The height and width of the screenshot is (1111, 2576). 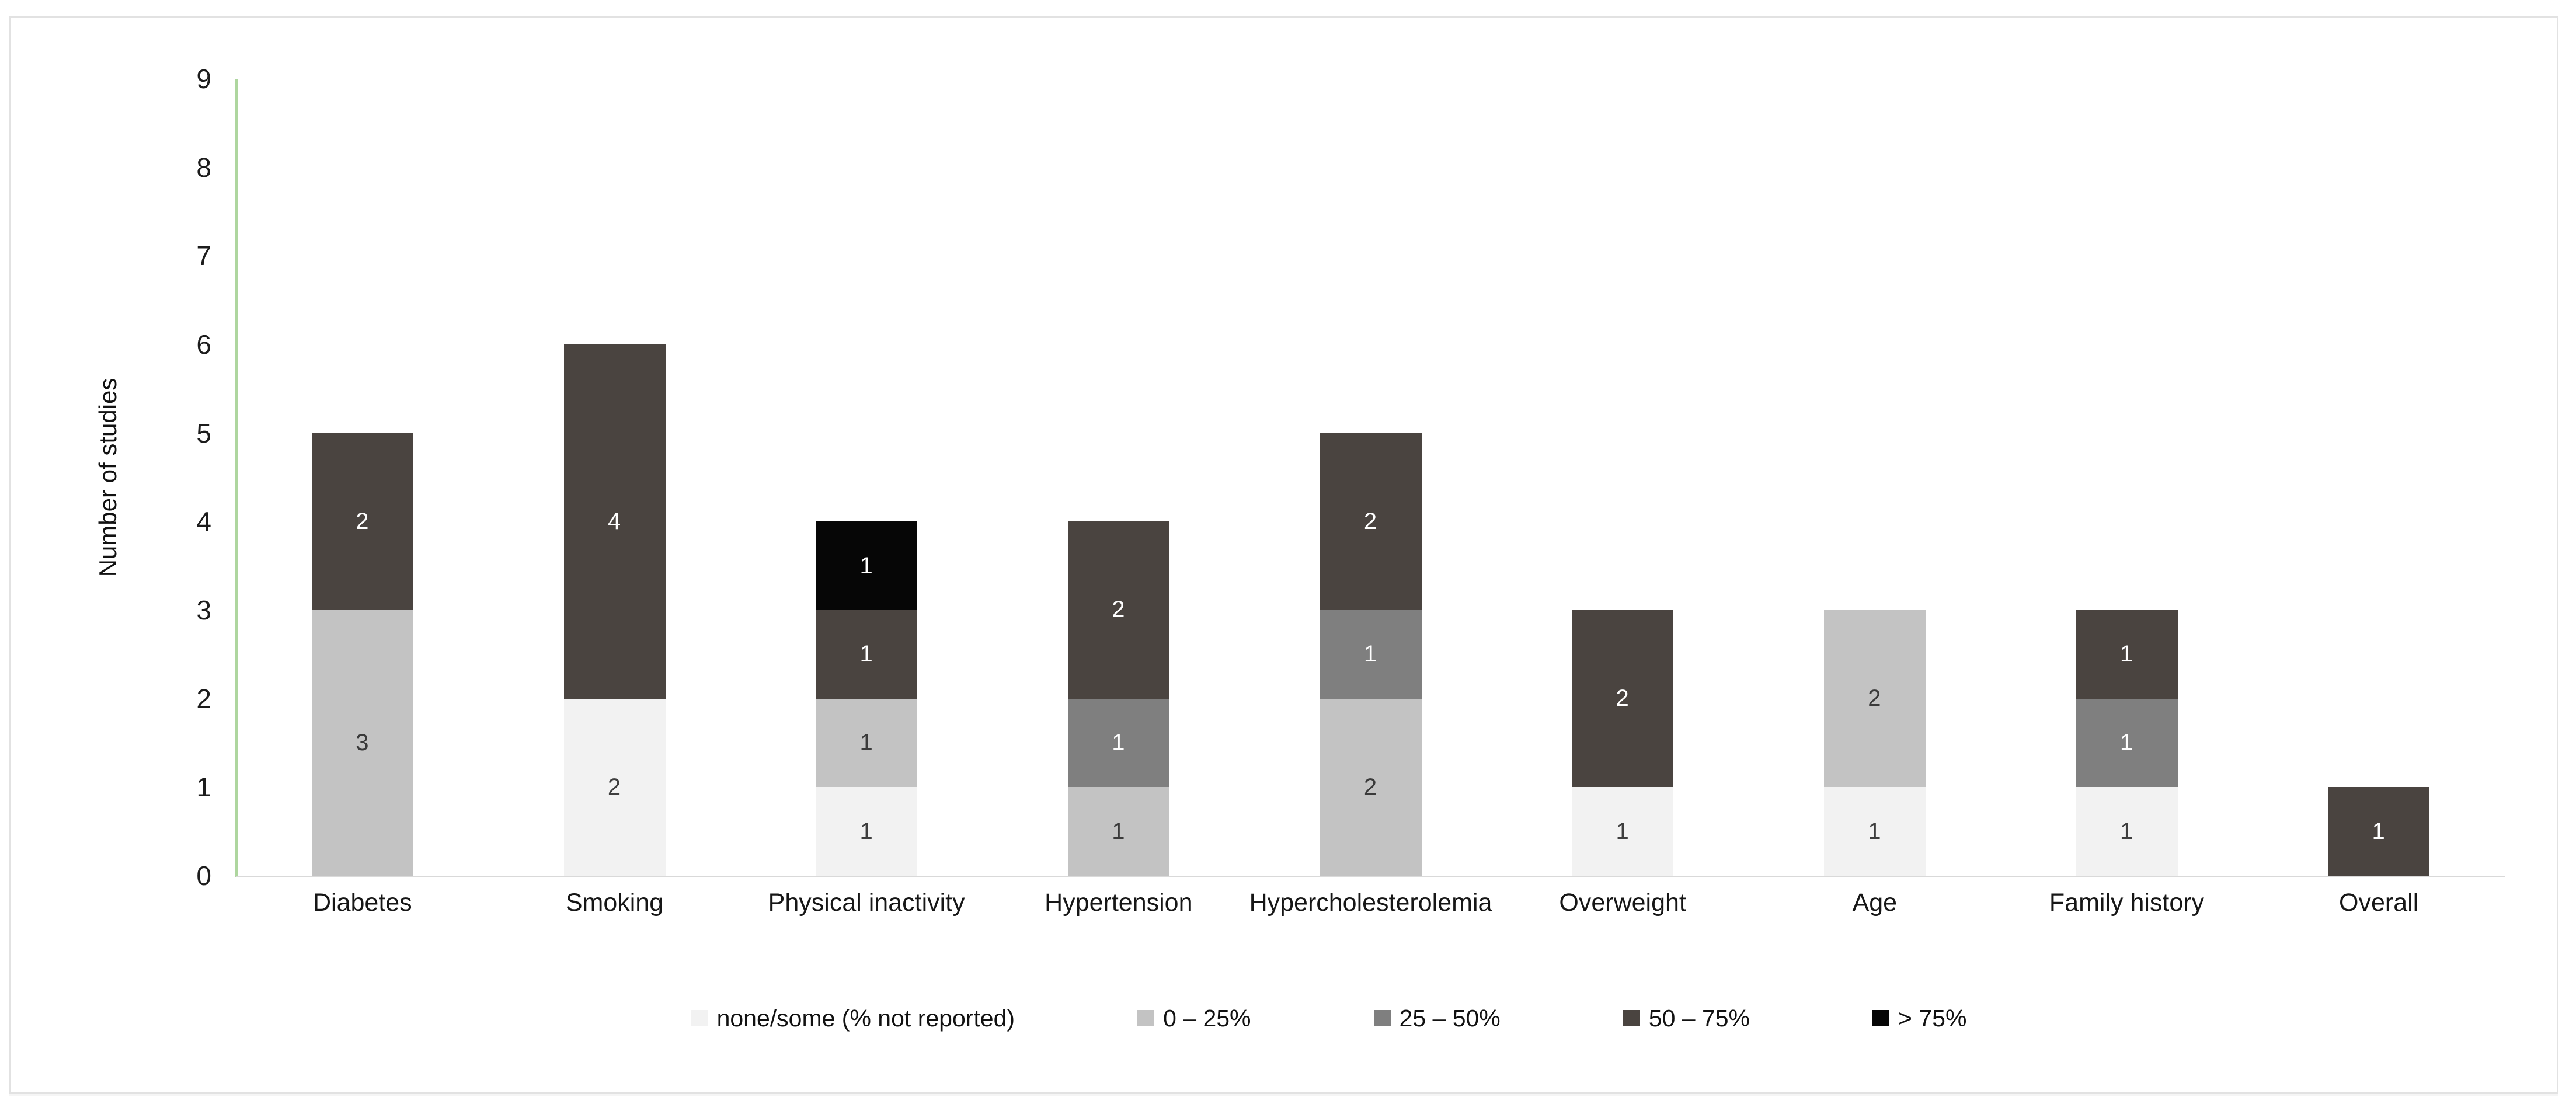 I want to click on category-label: Smoking, so click(x=614, y=903).